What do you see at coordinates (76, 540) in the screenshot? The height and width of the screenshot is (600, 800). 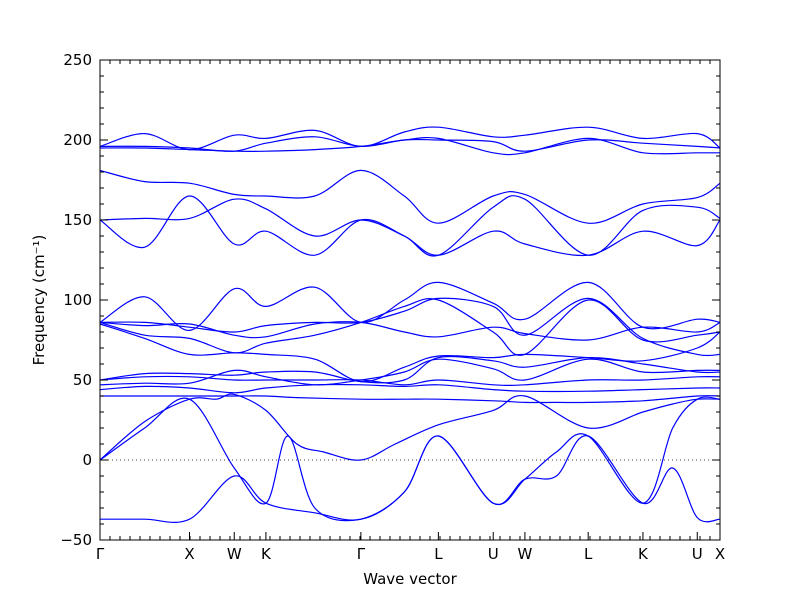 I see `y-tick-label: −50` at bounding box center [76, 540].